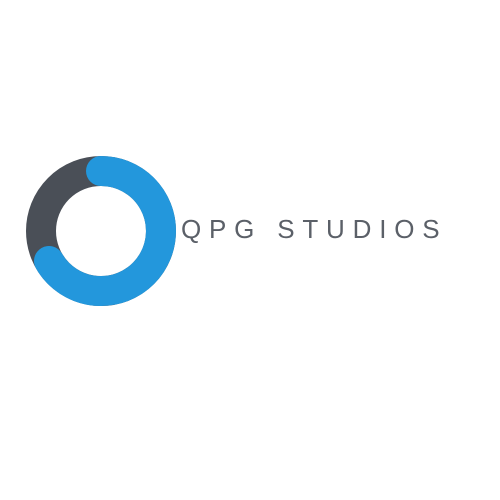  What do you see at coordinates (105, 231) in the screenshot?
I see `ring-blue-segment` at bounding box center [105, 231].